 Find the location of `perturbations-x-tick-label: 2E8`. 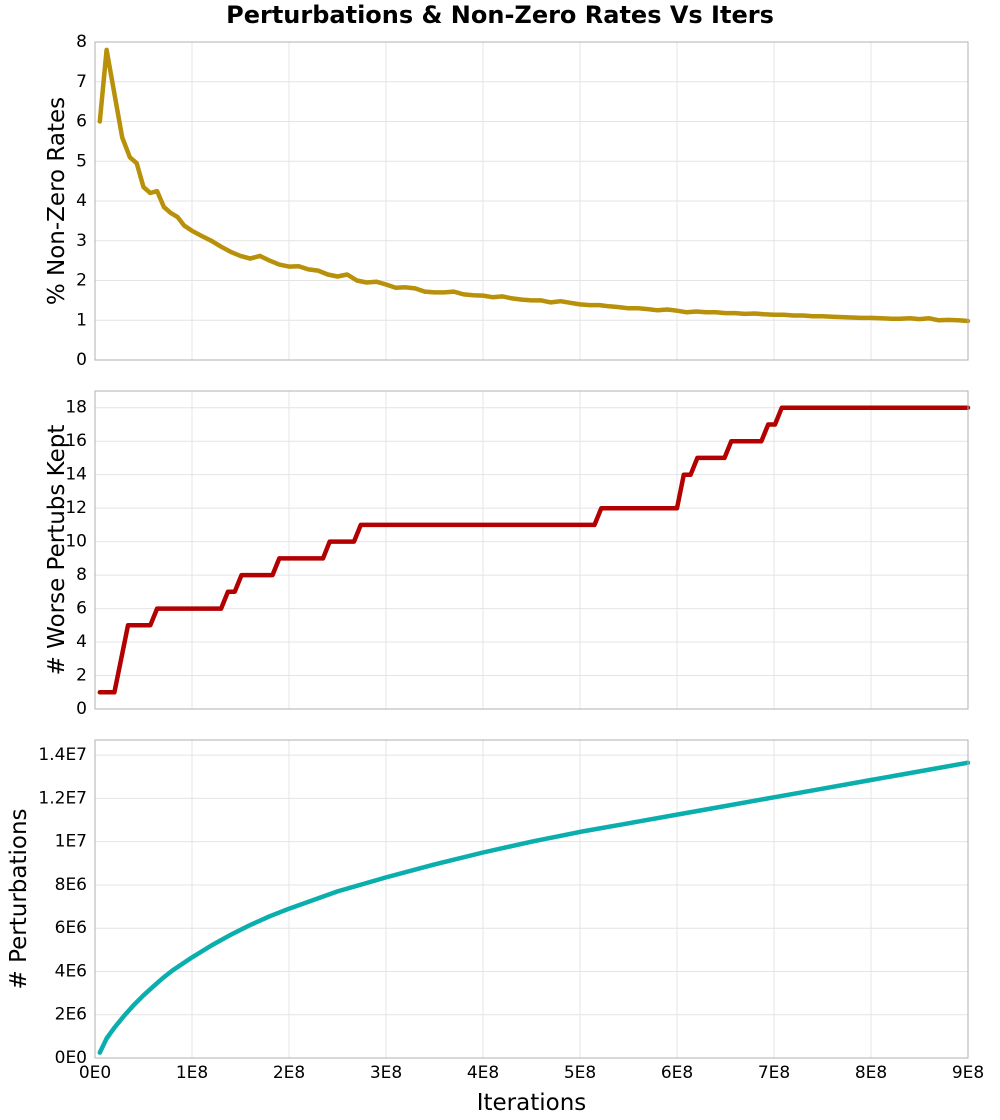

perturbations-x-tick-label: 2E8 is located at coordinates (289, 1073).